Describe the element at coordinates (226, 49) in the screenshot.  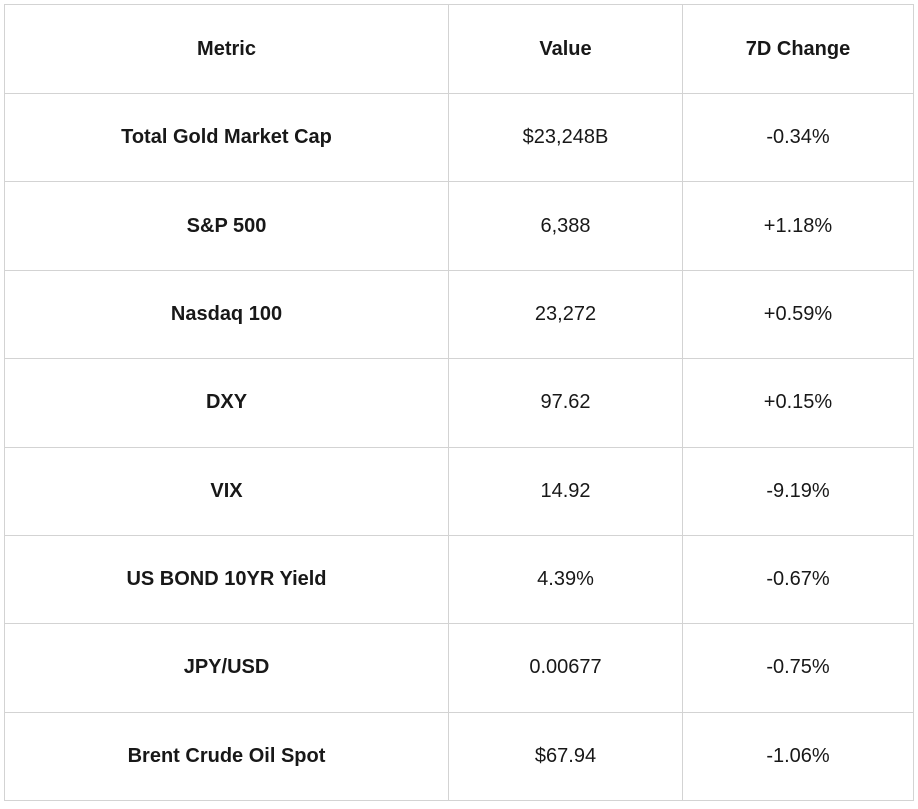
I see `column-header-metric: Metric` at that location.